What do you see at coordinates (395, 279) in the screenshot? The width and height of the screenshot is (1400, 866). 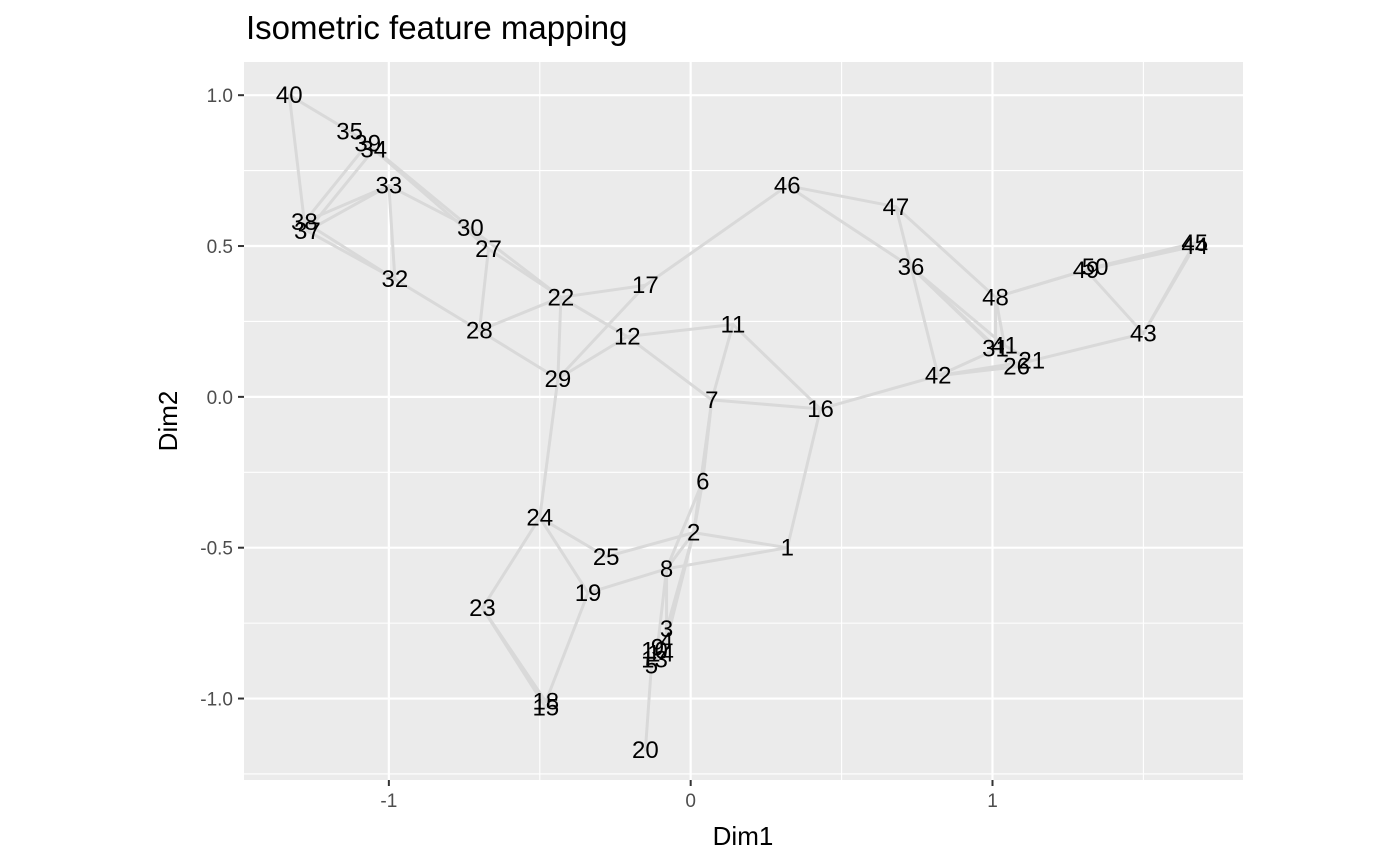 I see `point-label: 32` at bounding box center [395, 279].